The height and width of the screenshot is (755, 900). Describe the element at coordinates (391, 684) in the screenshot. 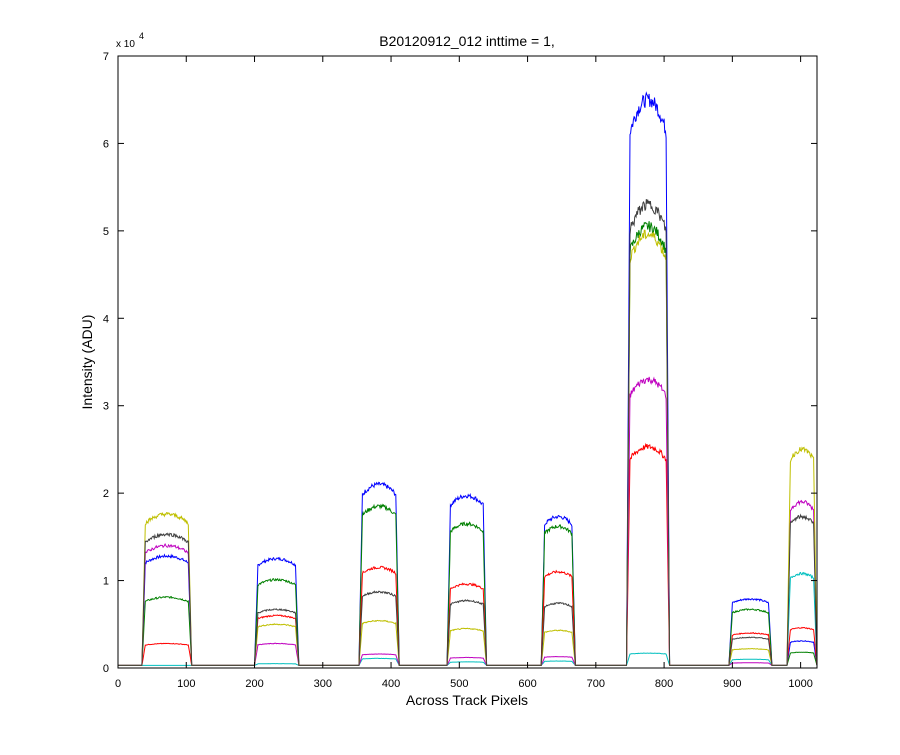

I see `x-tick-label: 400` at that location.